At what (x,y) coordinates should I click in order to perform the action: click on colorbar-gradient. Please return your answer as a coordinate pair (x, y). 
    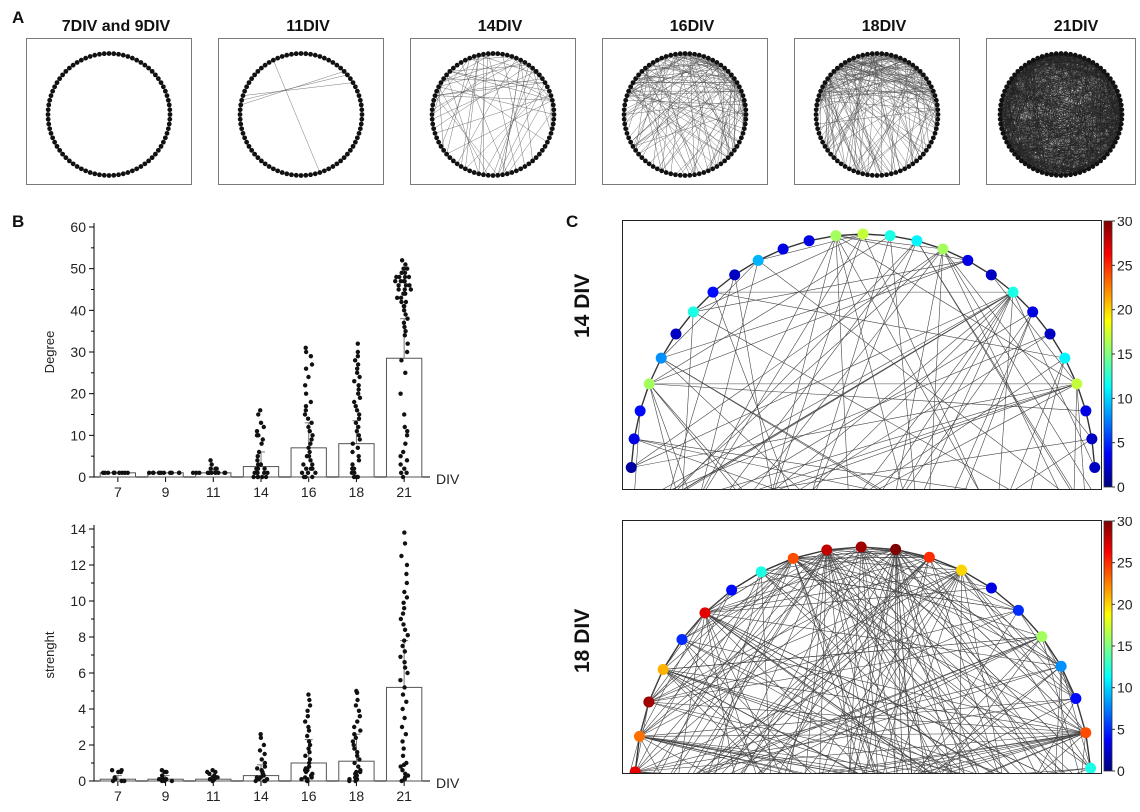
    Looking at the image, I should click on (1108, 354).